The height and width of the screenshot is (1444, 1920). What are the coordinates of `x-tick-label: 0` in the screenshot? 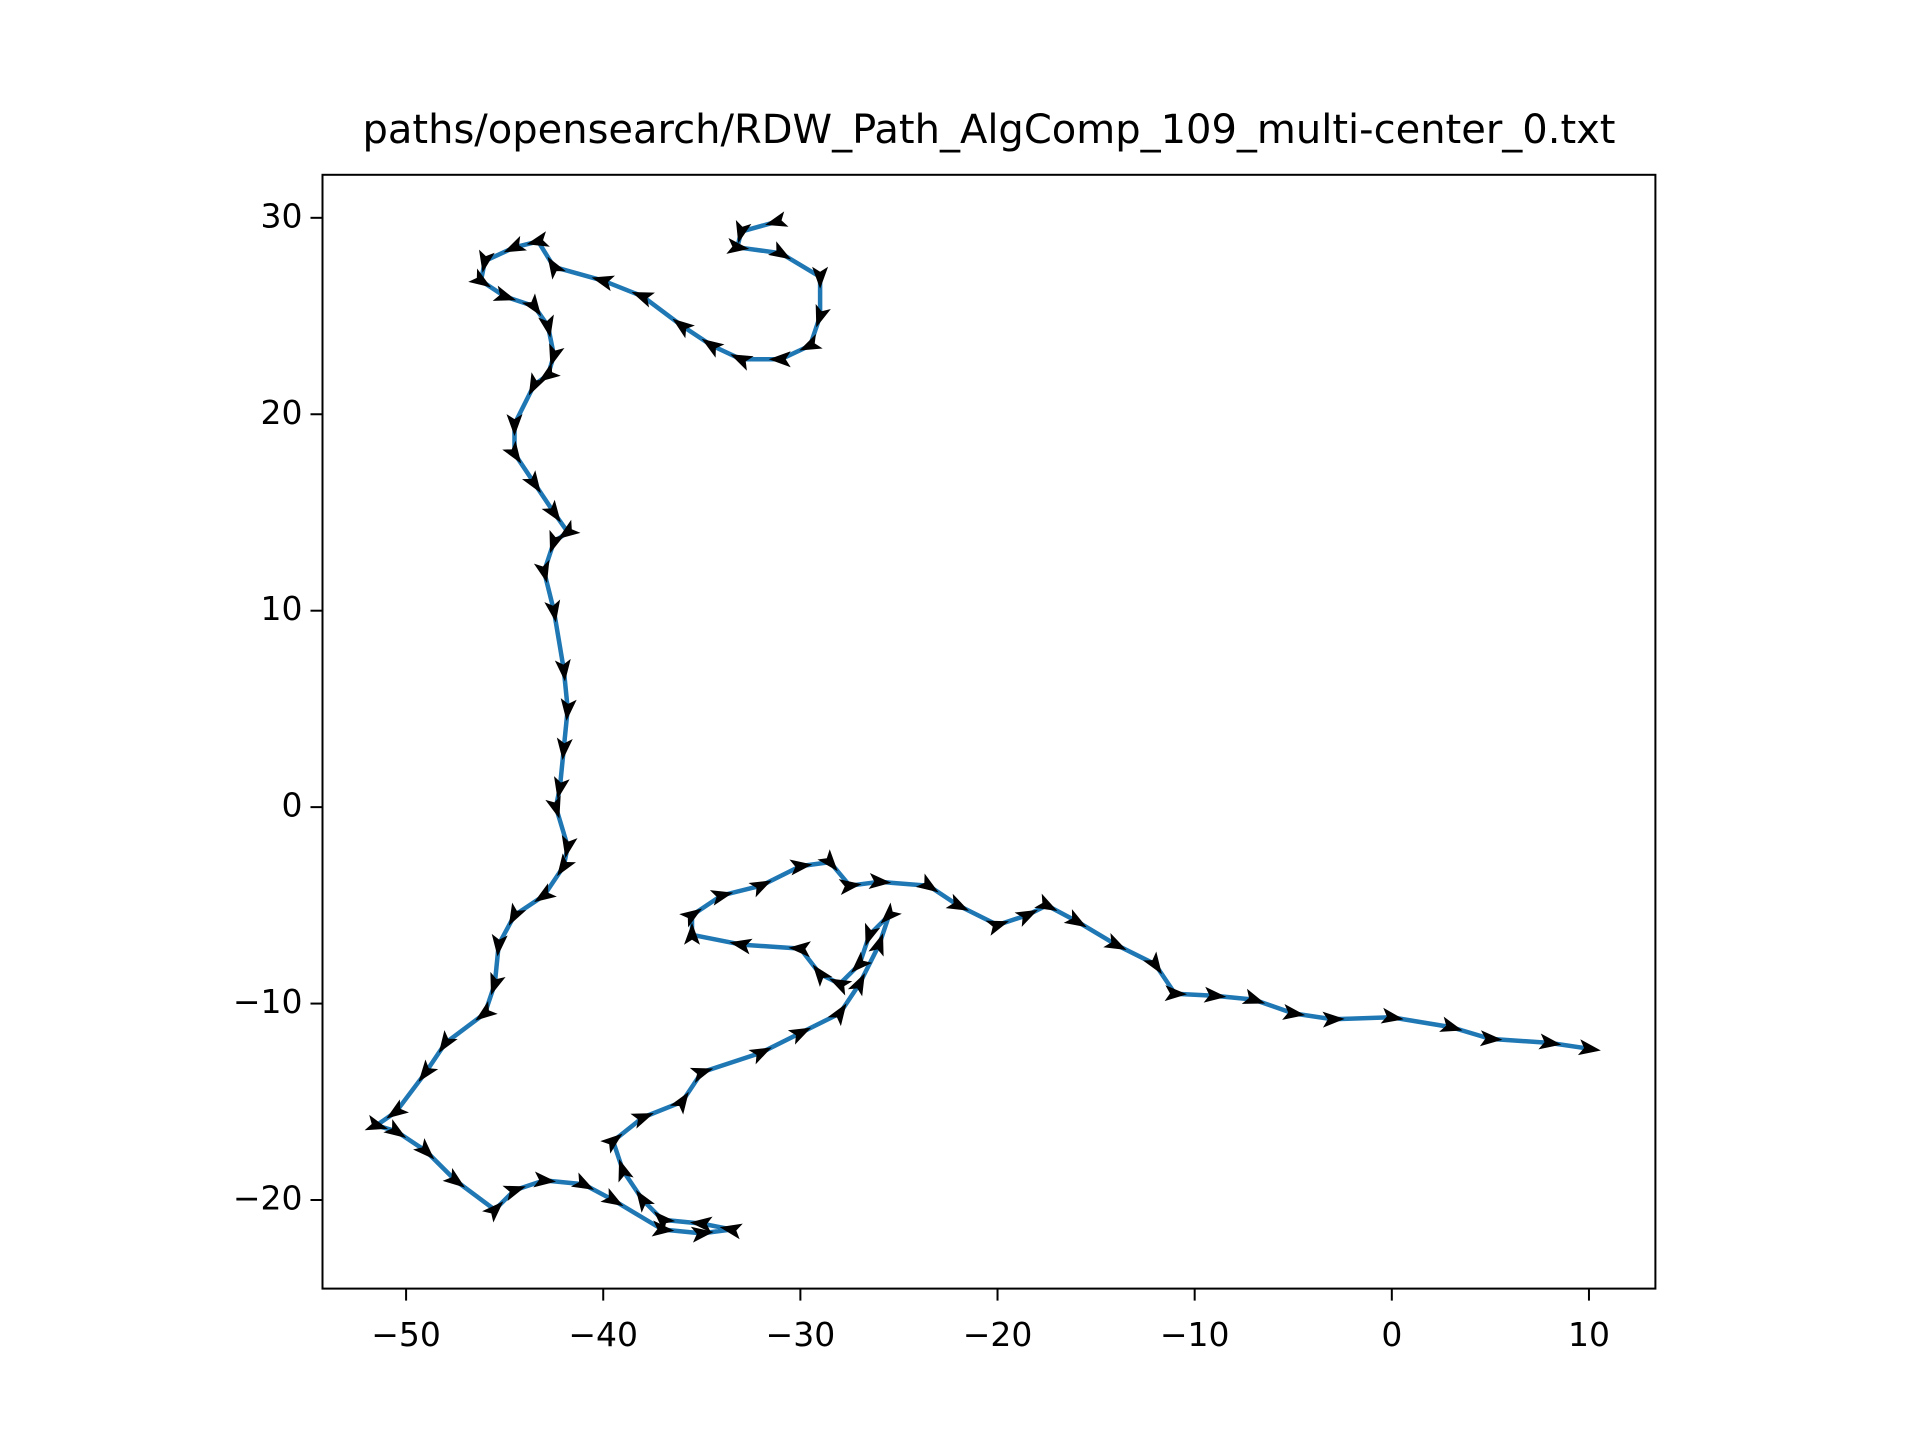 It's located at (1391, 1334).